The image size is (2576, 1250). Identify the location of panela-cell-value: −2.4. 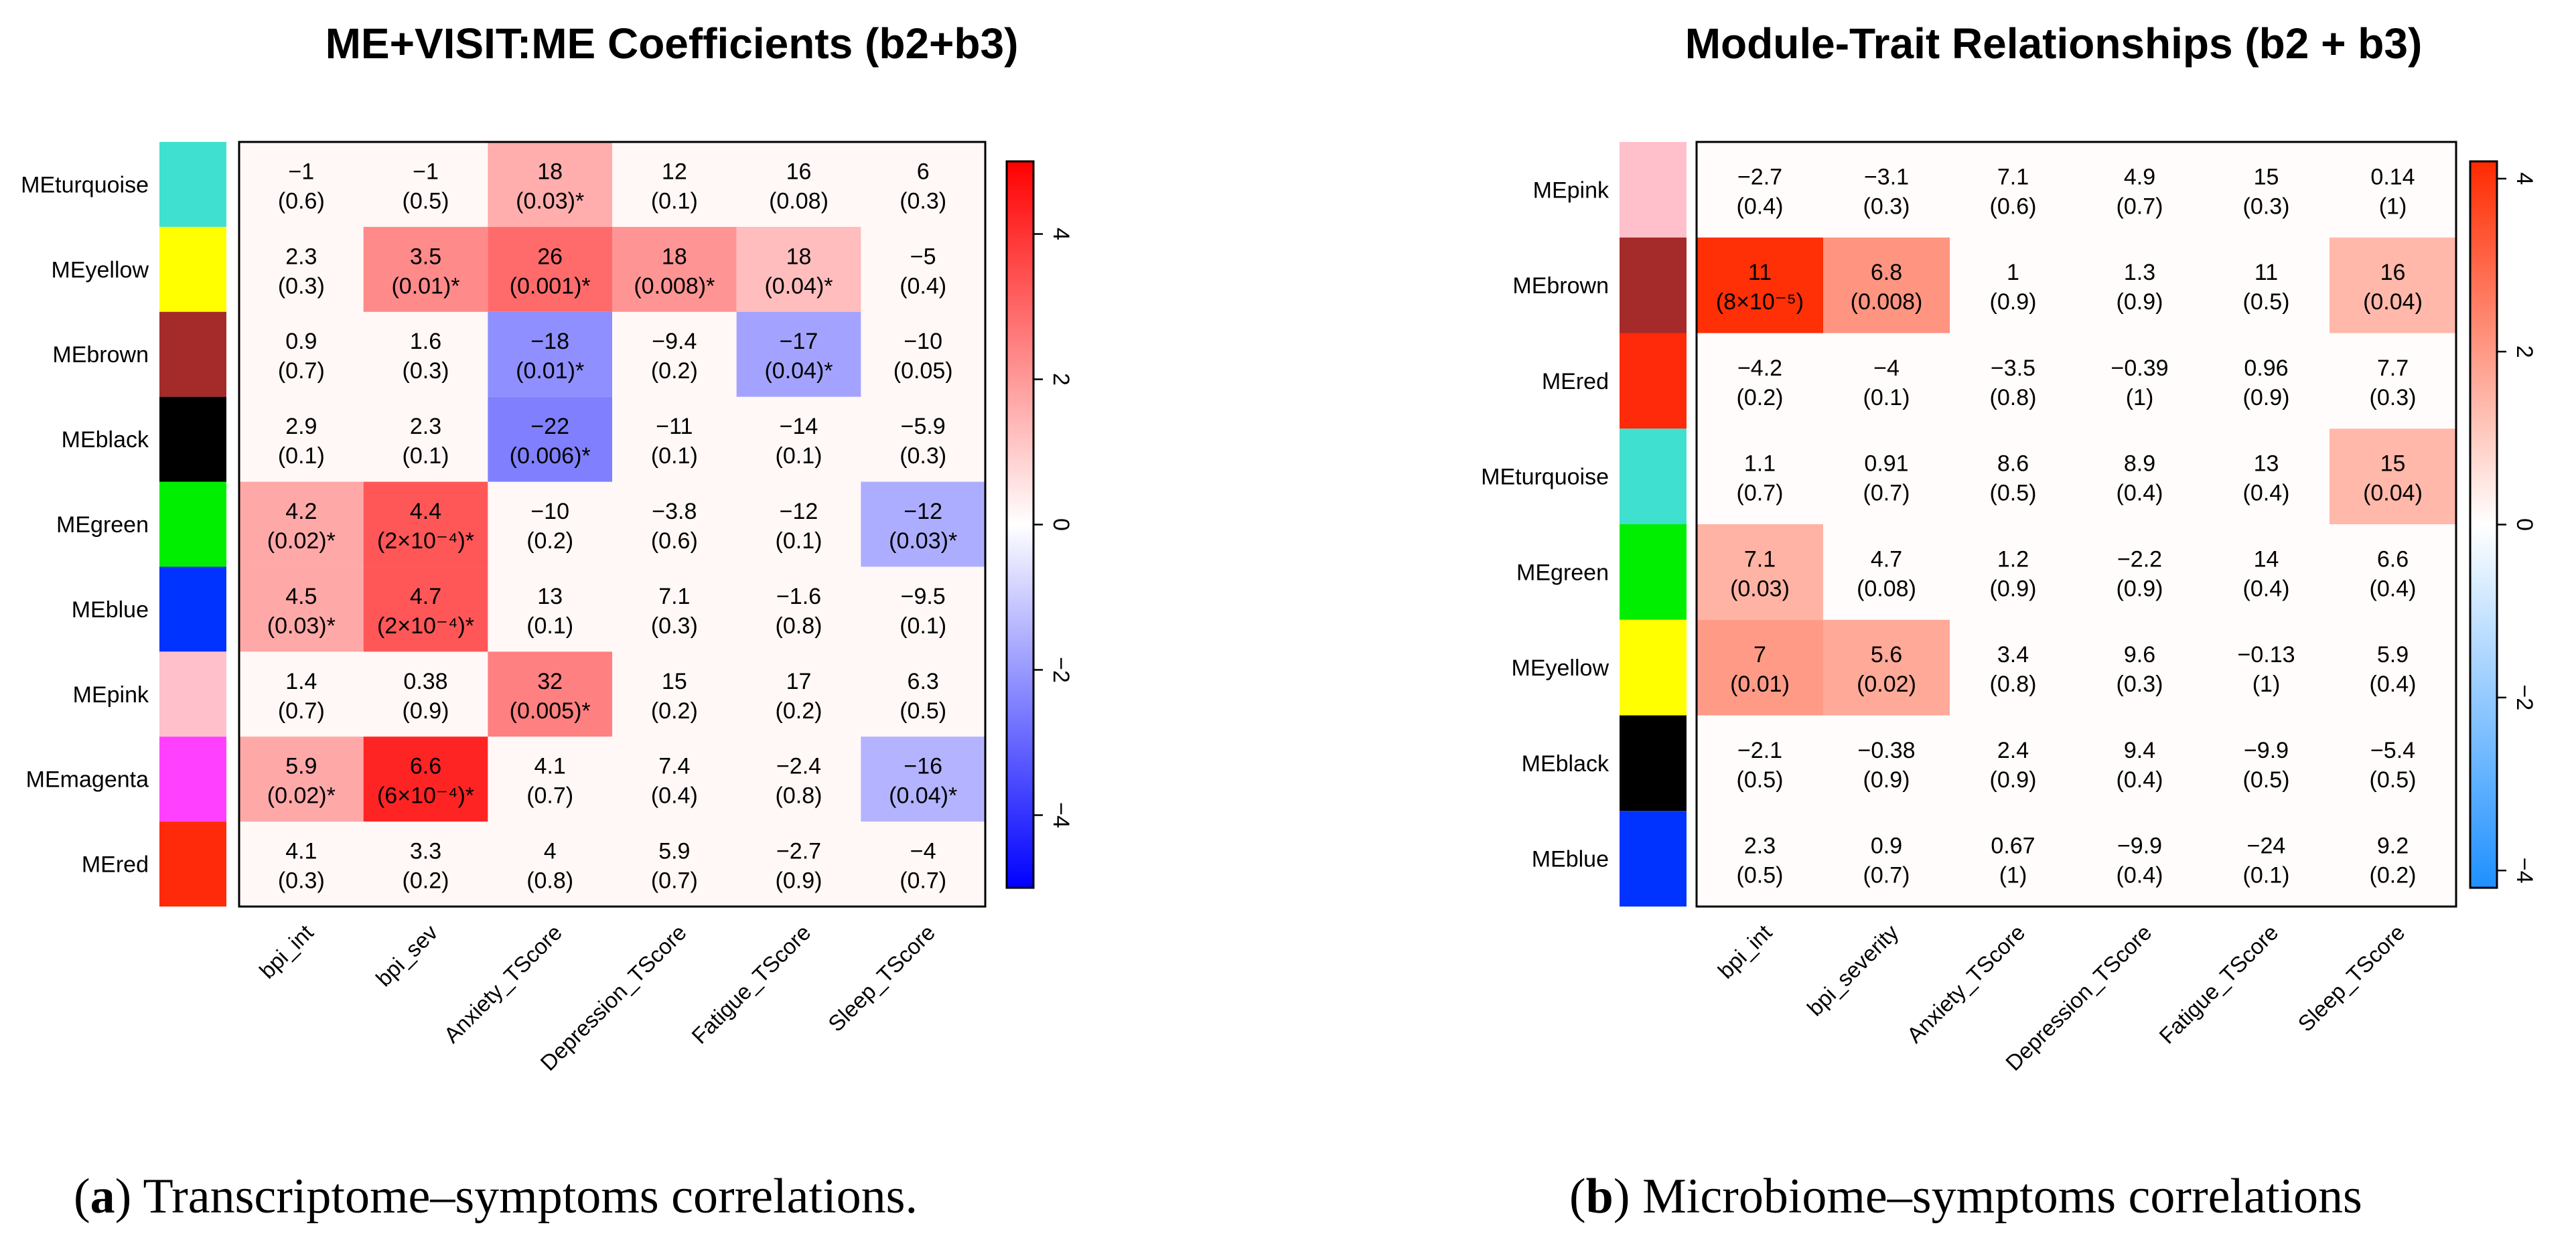
(798, 766).